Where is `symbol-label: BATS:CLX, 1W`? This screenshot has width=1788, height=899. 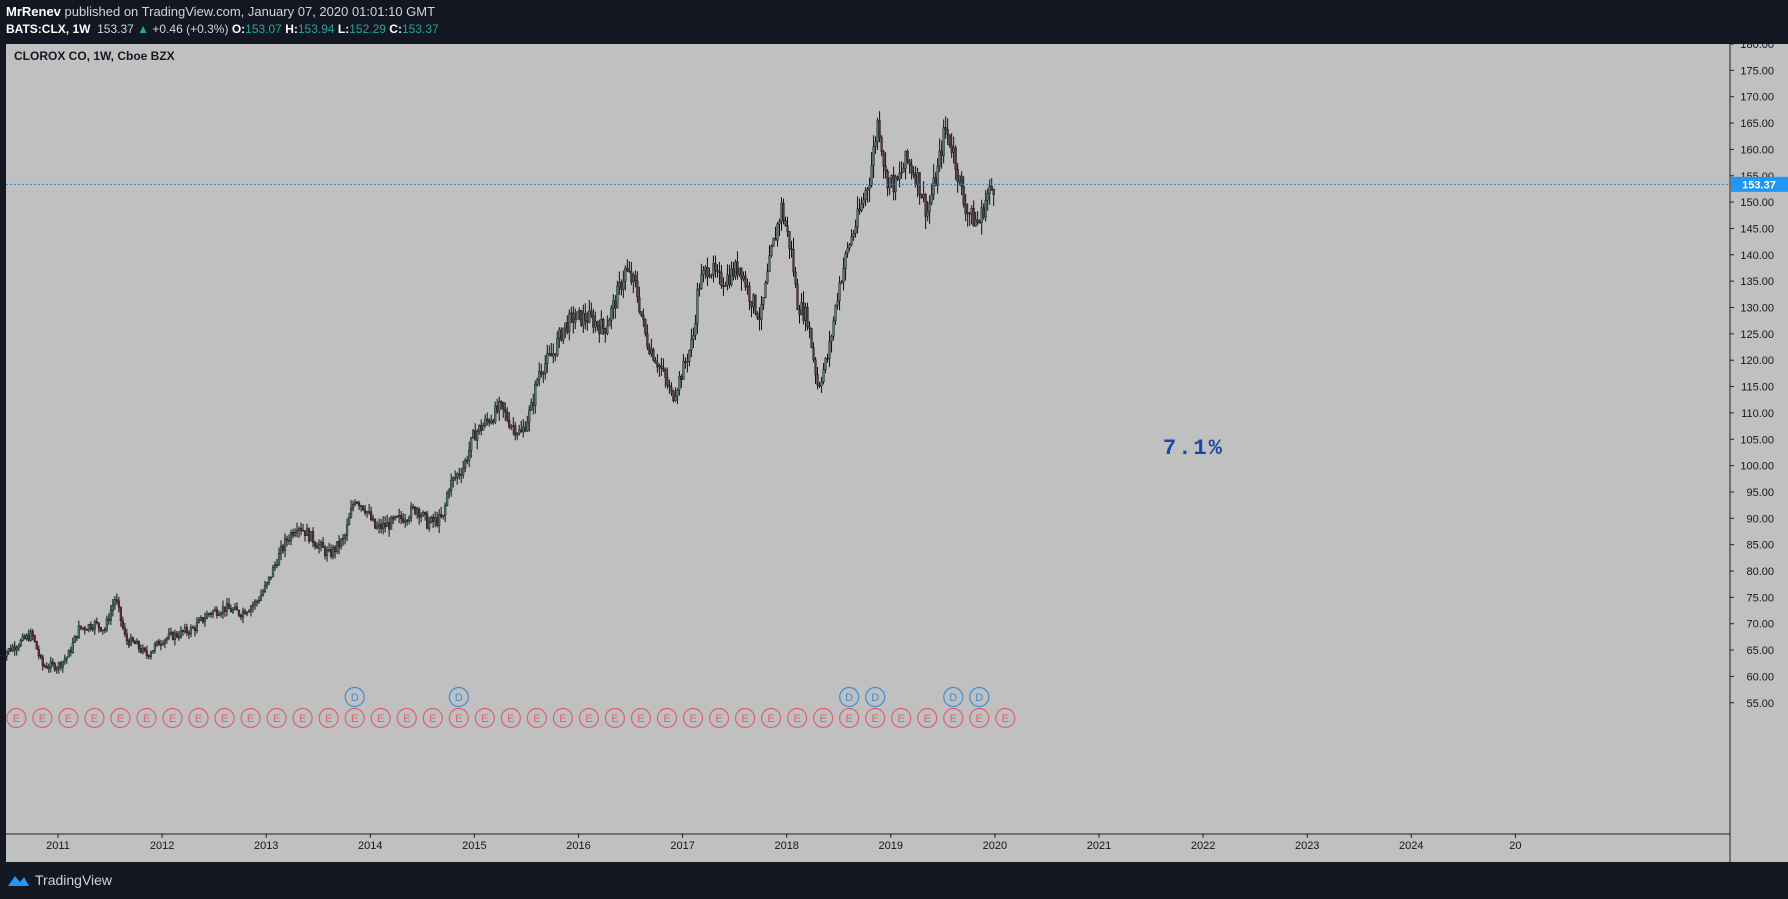
symbol-label: BATS:CLX, 1W is located at coordinates (48, 29).